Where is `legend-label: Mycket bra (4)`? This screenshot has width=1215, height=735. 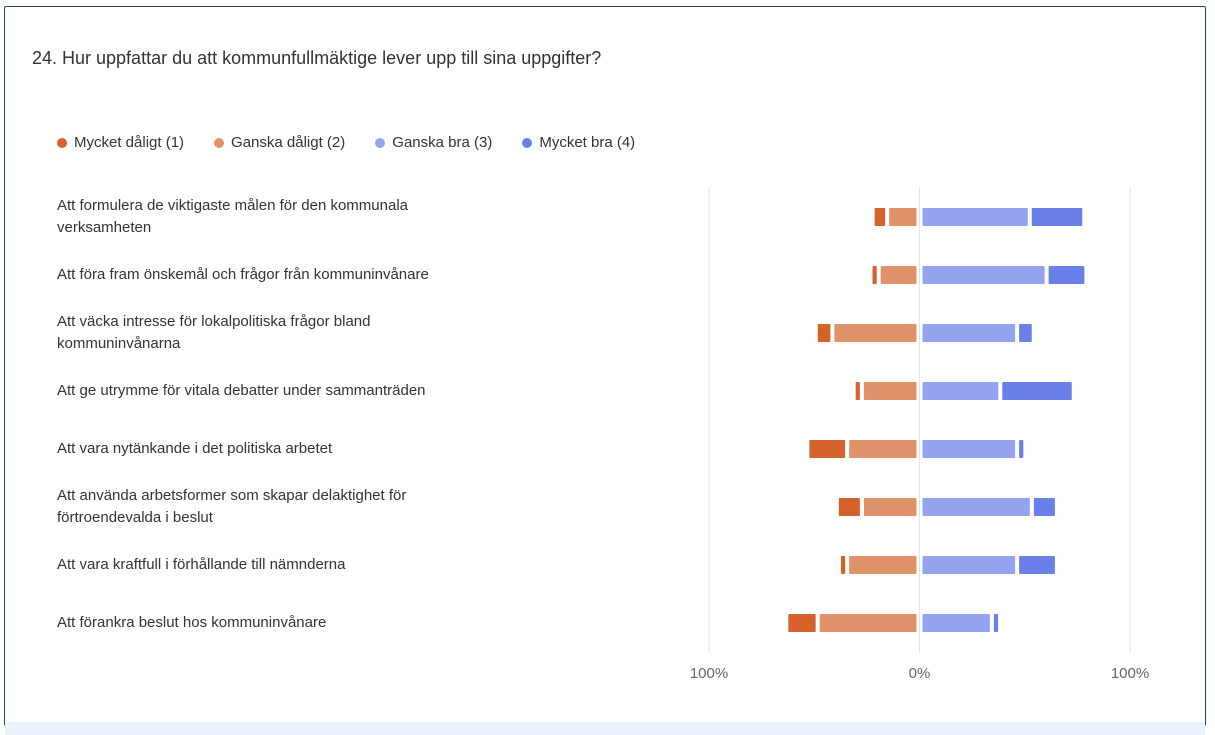 legend-label: Mycket bra (4) is located at coordinates (587, 142).